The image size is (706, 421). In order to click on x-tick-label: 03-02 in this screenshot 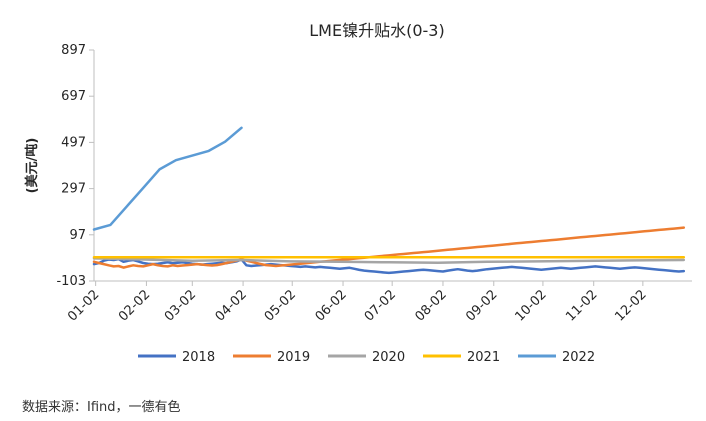, I will do `click(180, 305)`.